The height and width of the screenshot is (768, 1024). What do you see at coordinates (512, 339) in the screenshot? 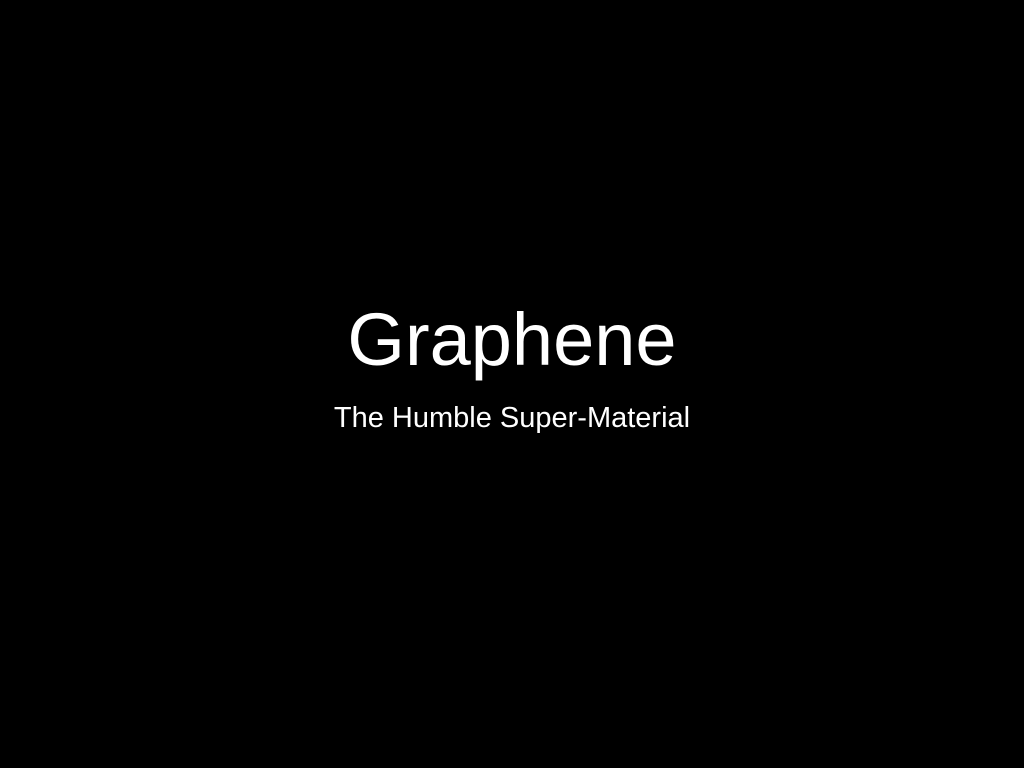
I see `slide-title: Graphene` at bounding box center [512, 339].